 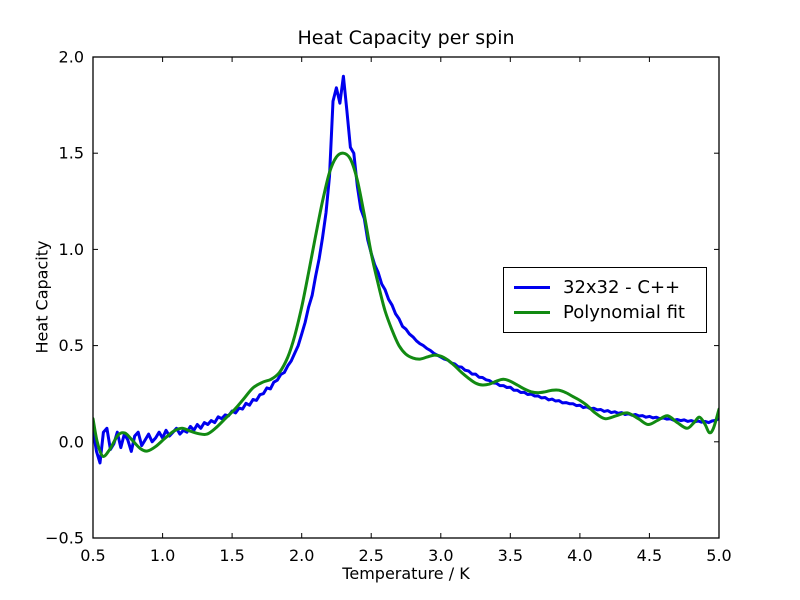 I want to click on svg-text: 2.5, so click(x=370, y=555).